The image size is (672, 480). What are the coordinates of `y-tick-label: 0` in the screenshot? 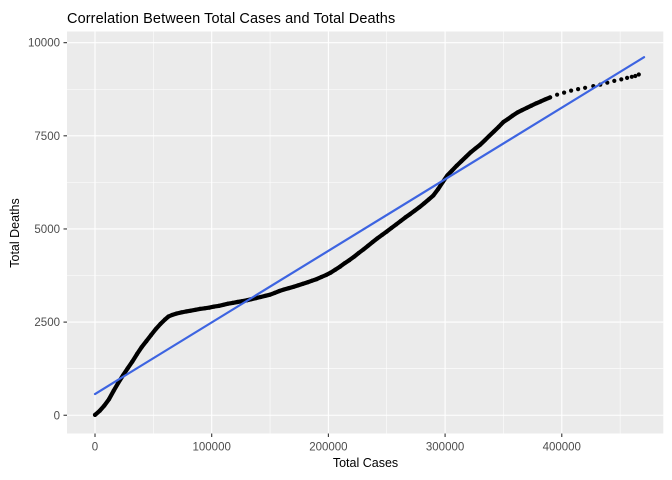 It's located at (57, 416).